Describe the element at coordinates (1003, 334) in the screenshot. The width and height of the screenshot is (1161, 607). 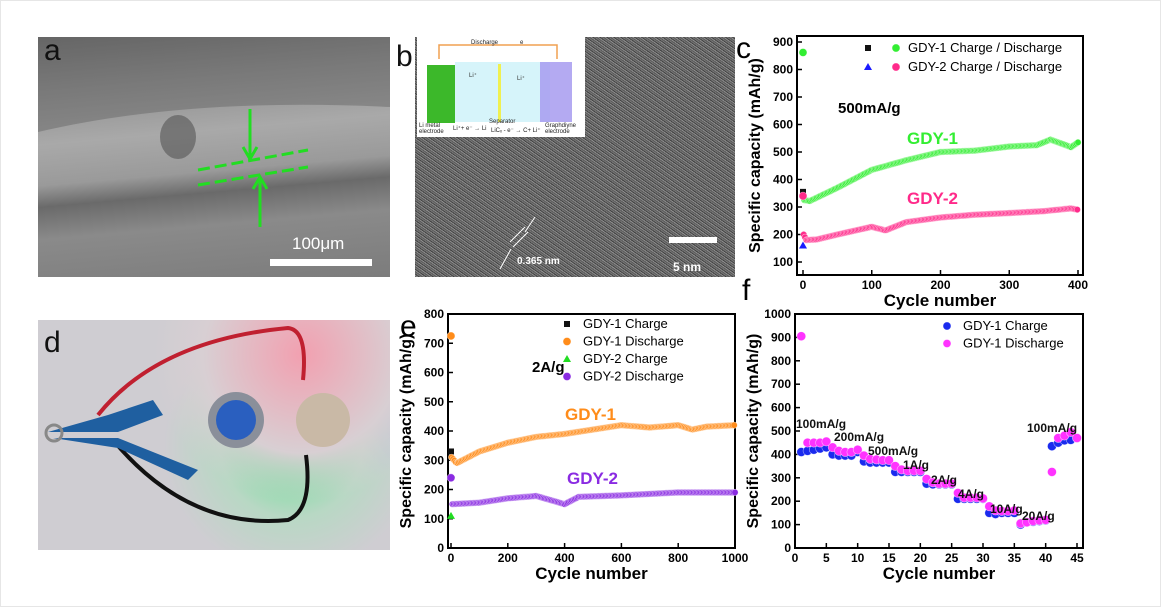
I see `legend: GDY-1 Charge GDY-1 Discharge` at that location.